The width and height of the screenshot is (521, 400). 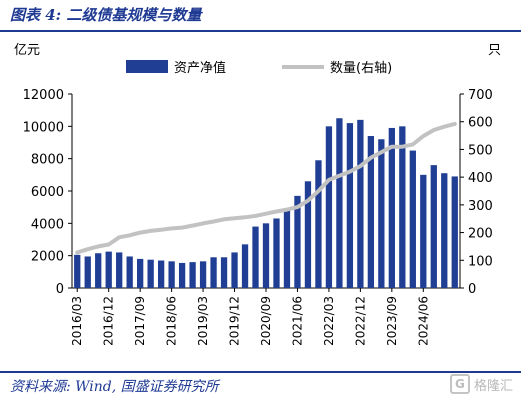 I want to click on legend-bar-swatch, so click(x=147, y=66).